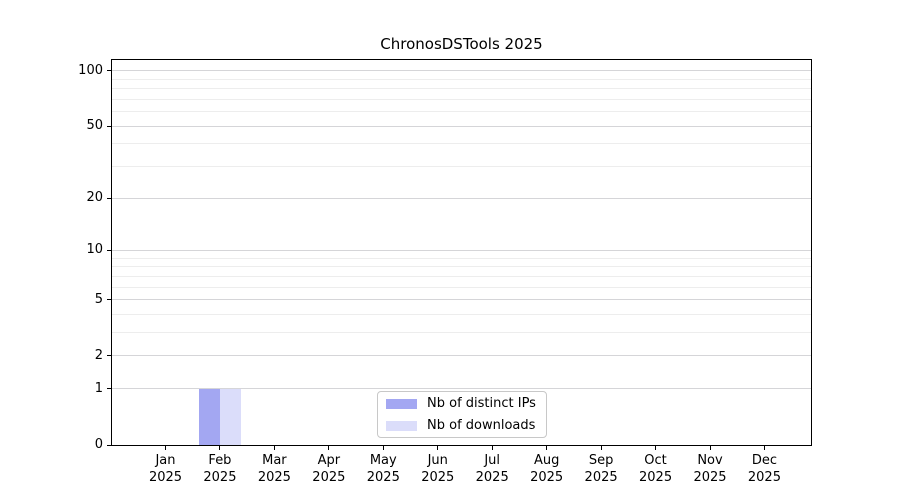 The width and height of the screenshot is (900, 500). Describe the element at coordinates (166, 469) in the screenshot. I see `x-tick-label: Jan 2025` at that location.